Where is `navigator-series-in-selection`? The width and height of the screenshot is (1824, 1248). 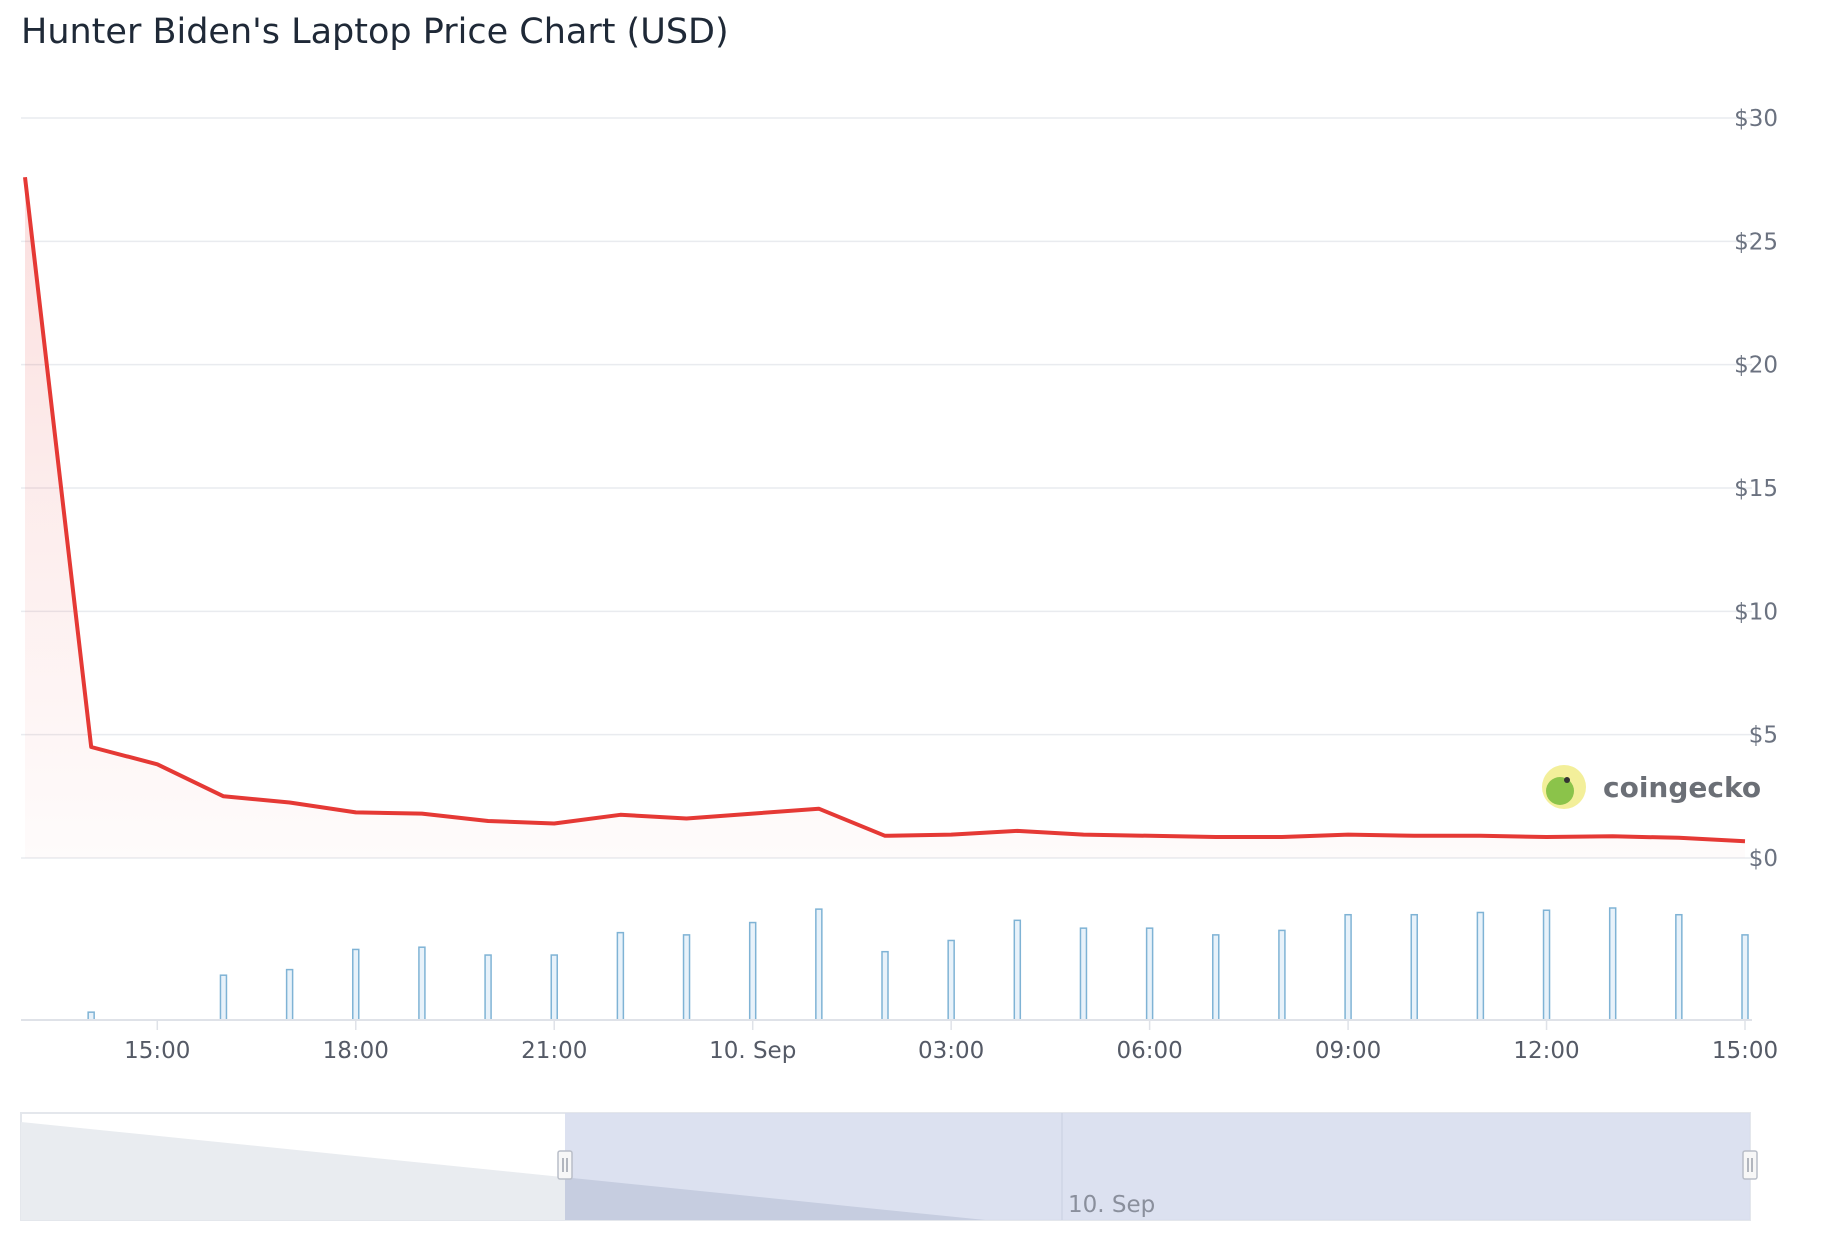 navigator-series-in-selection is located at coordinates (775, 1198).